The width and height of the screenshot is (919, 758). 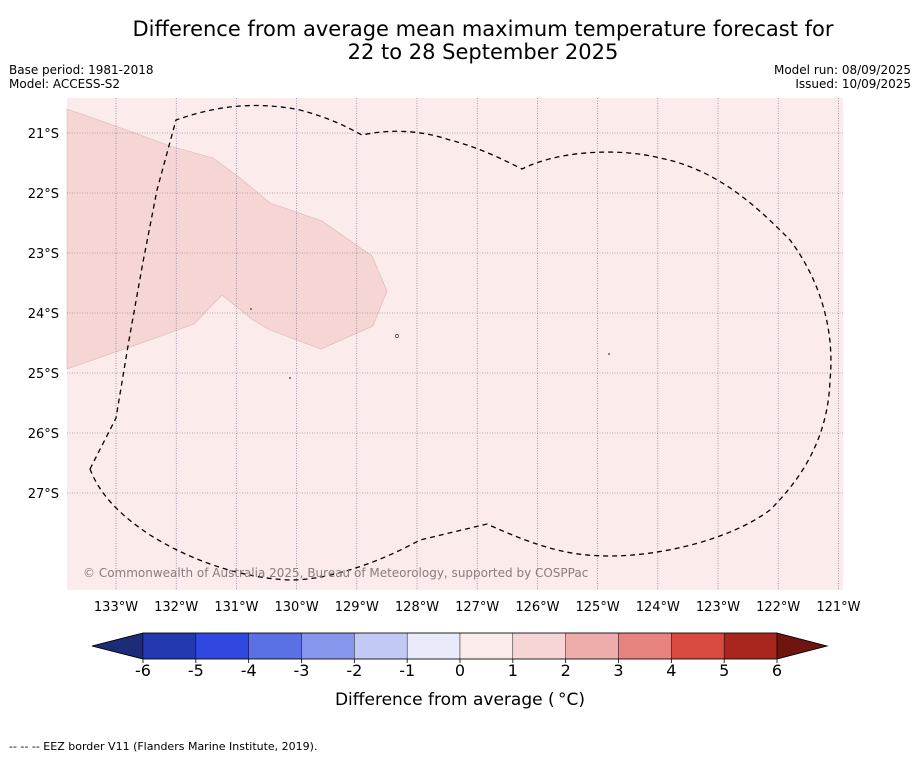 What do you see at coordinates (43, 194) in the screenshot?
I see `latitude-label: 22°S` at bounding box center [43, 194].